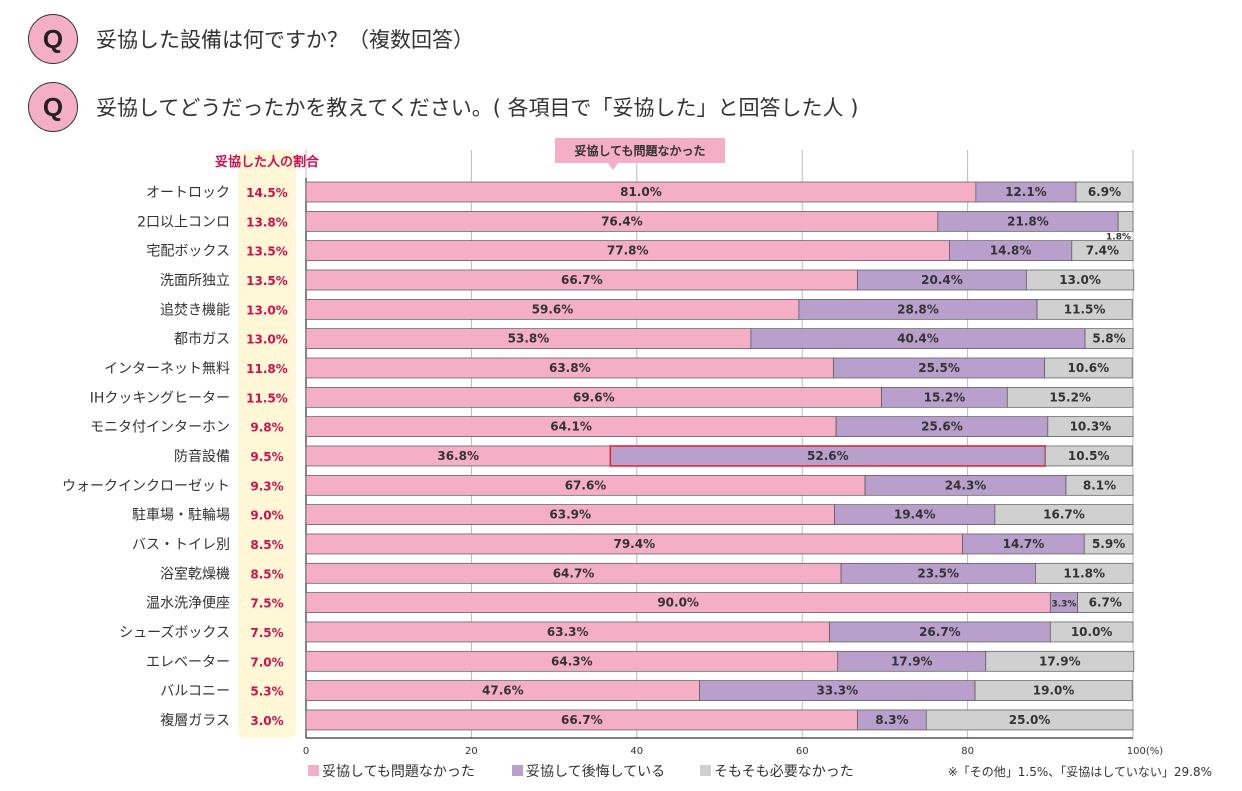  Describe the element at coordinates (529, 339) in the screenshot. I see `data-label: 53.8%` at that location.